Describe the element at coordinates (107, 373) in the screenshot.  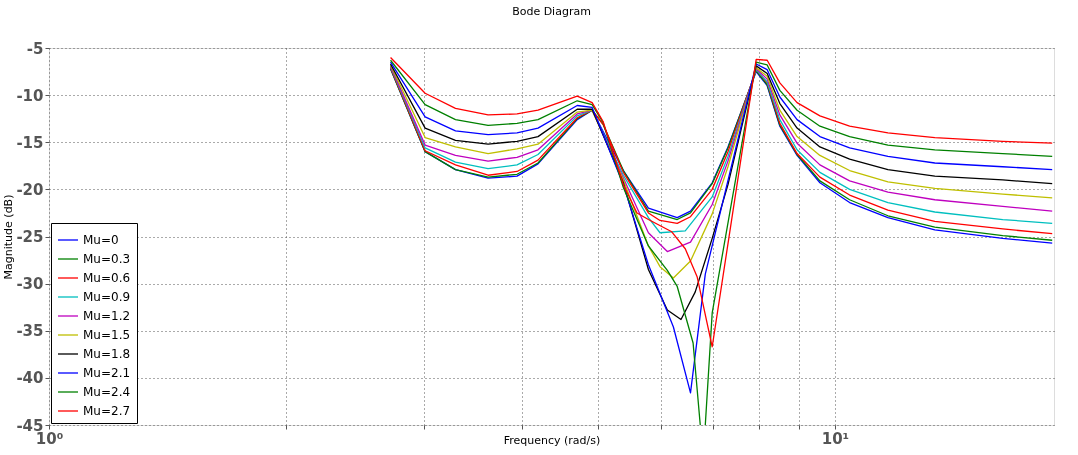
I see `legend-label: Mu=2.1` at that location.